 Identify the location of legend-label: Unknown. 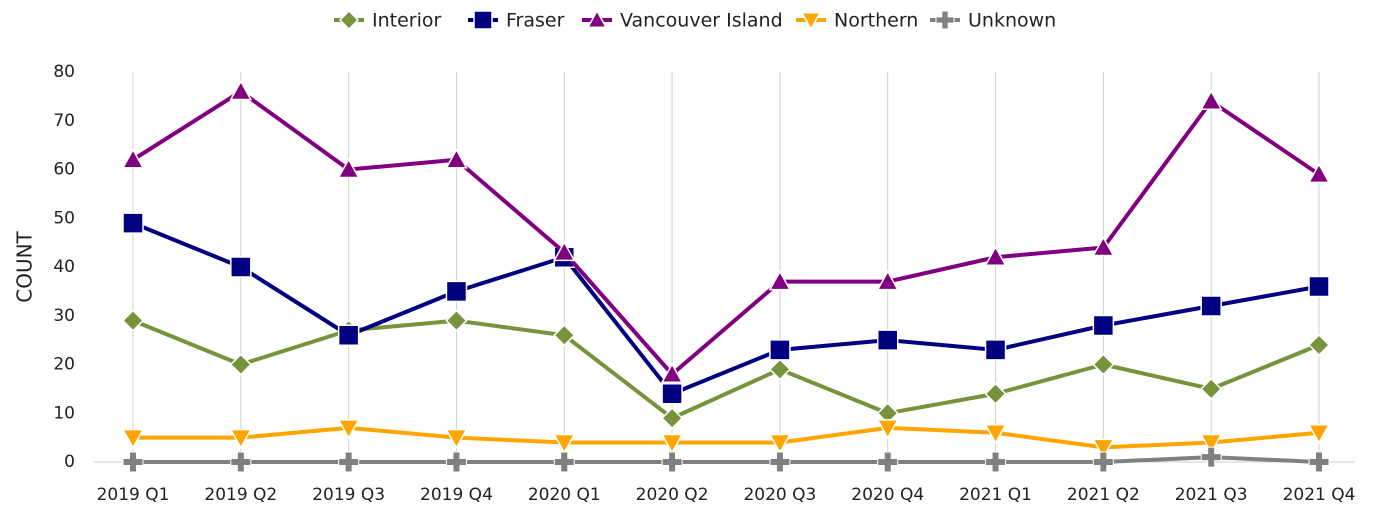
(1012, 21).